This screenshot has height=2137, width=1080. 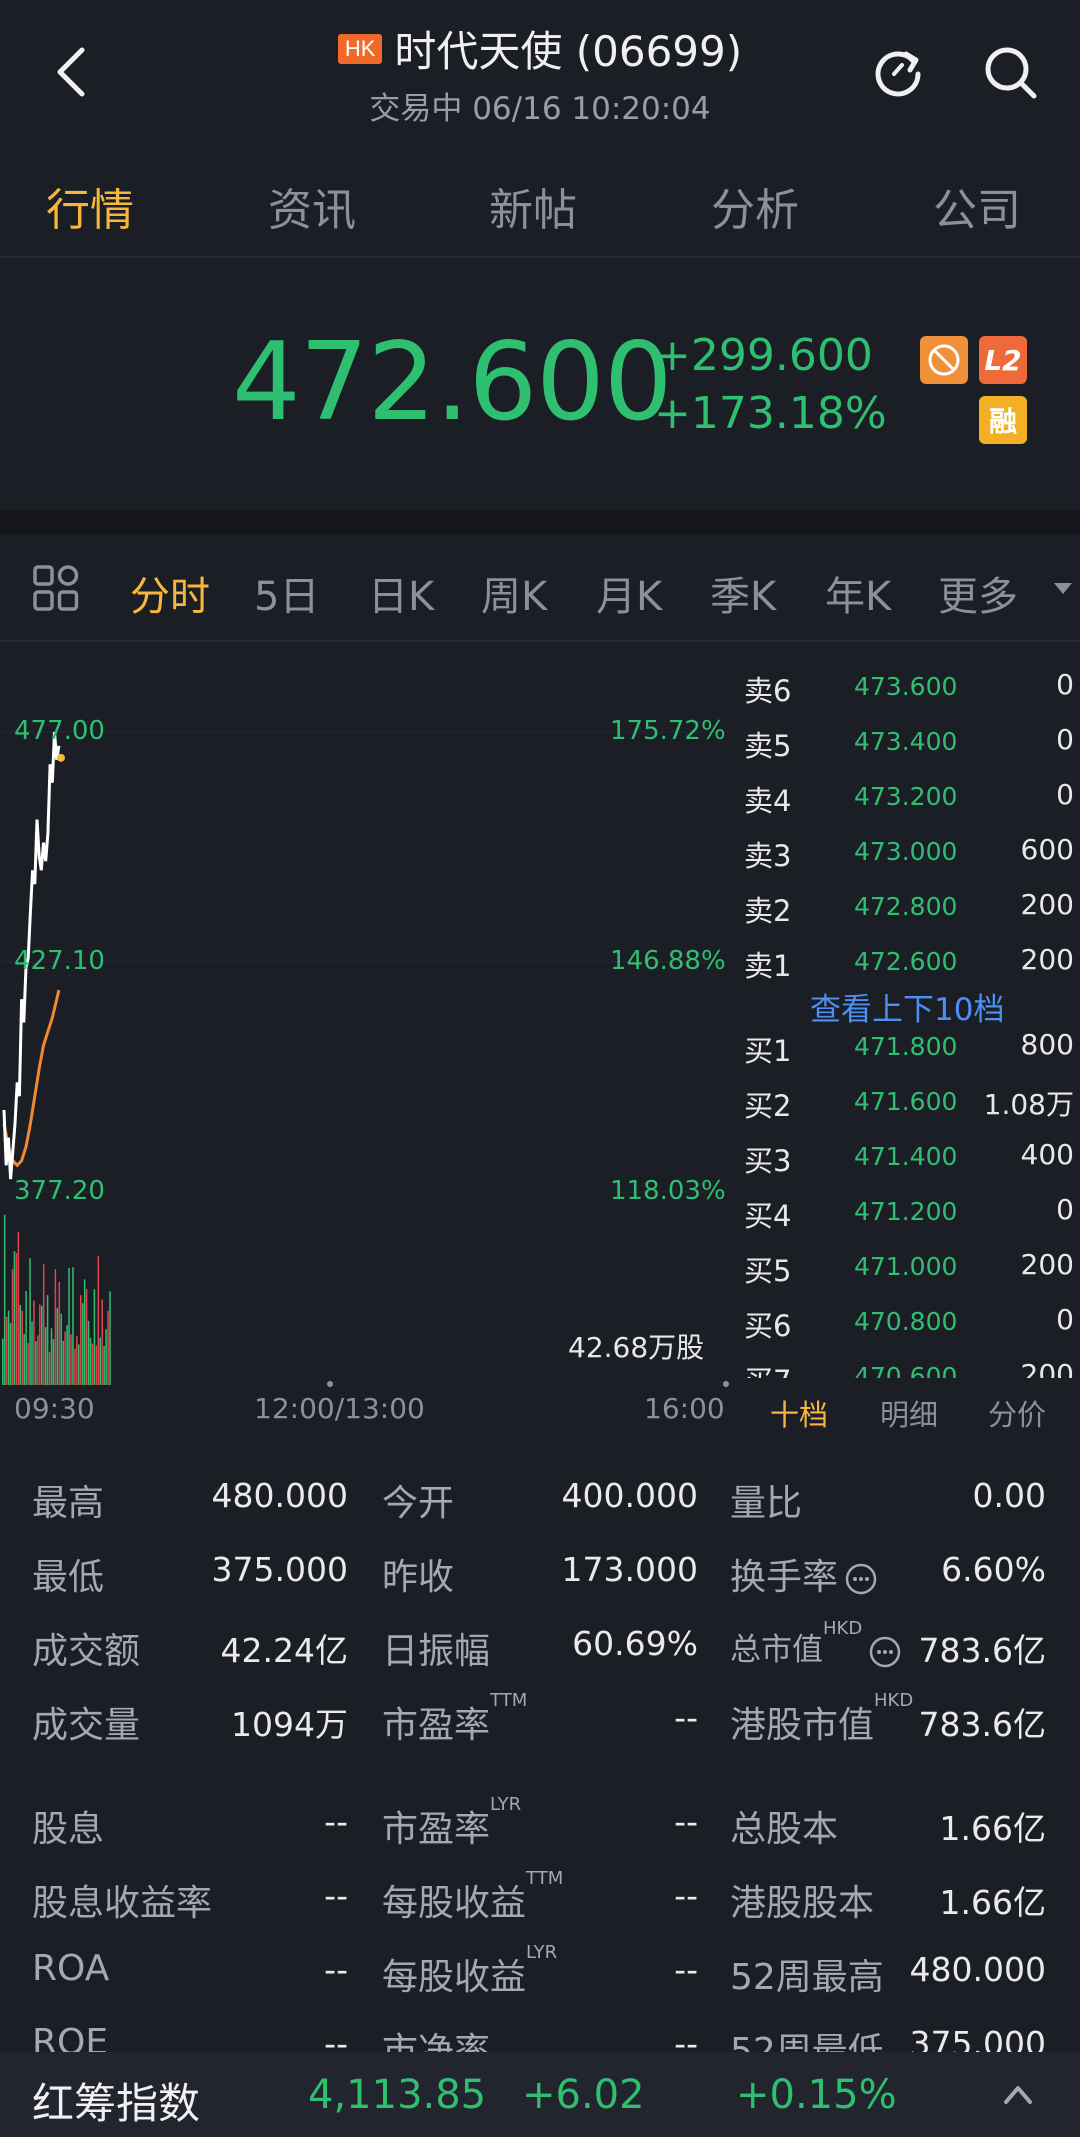 I want to click on ask-row: 卖2 472.800 200, so click(x=909, y=912).